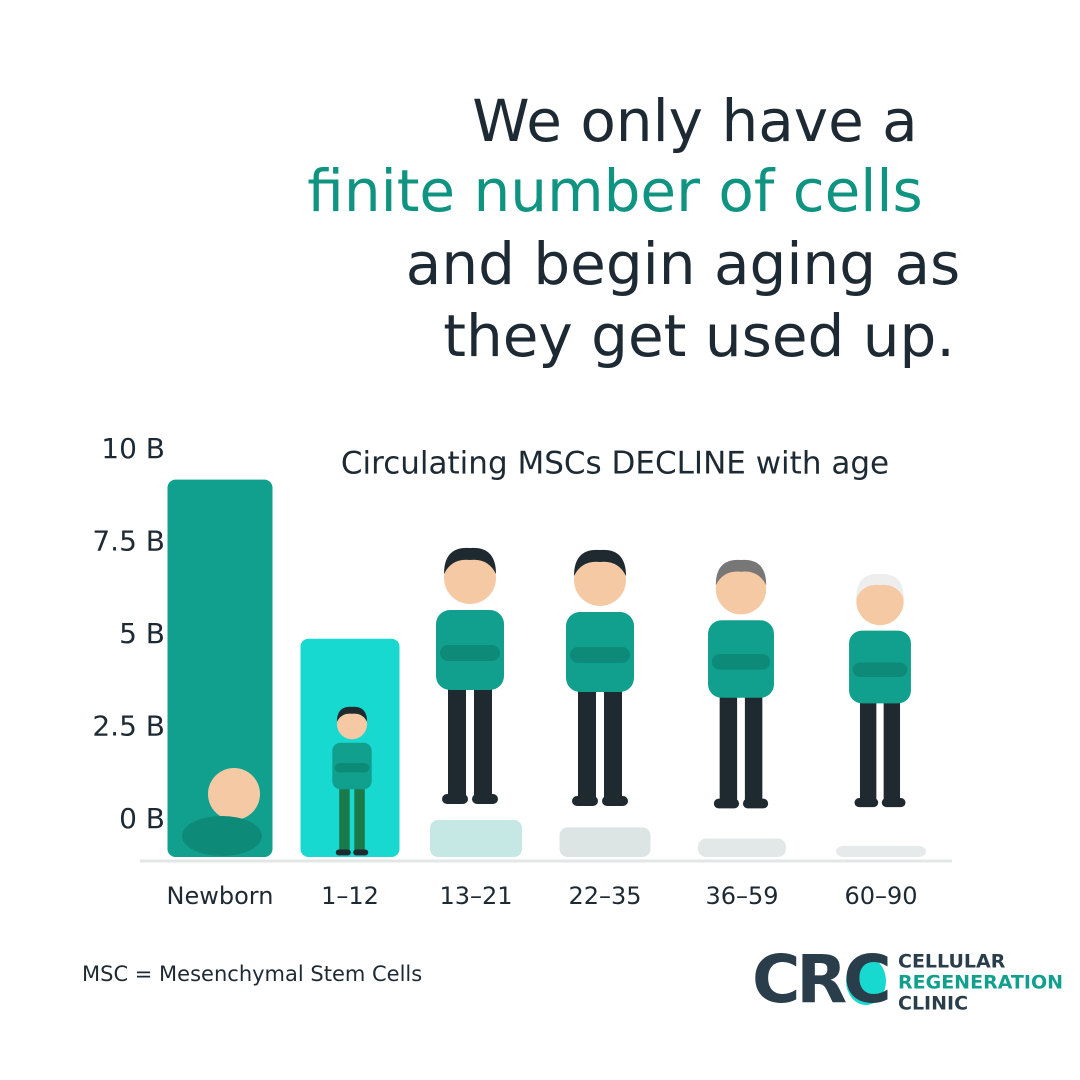 This screenshot has height=1080, width=1080. What do you see at coordinates (694, 121) in the screenshot?
I see `headline-line: We only have a` at bounding box center [694, 121].